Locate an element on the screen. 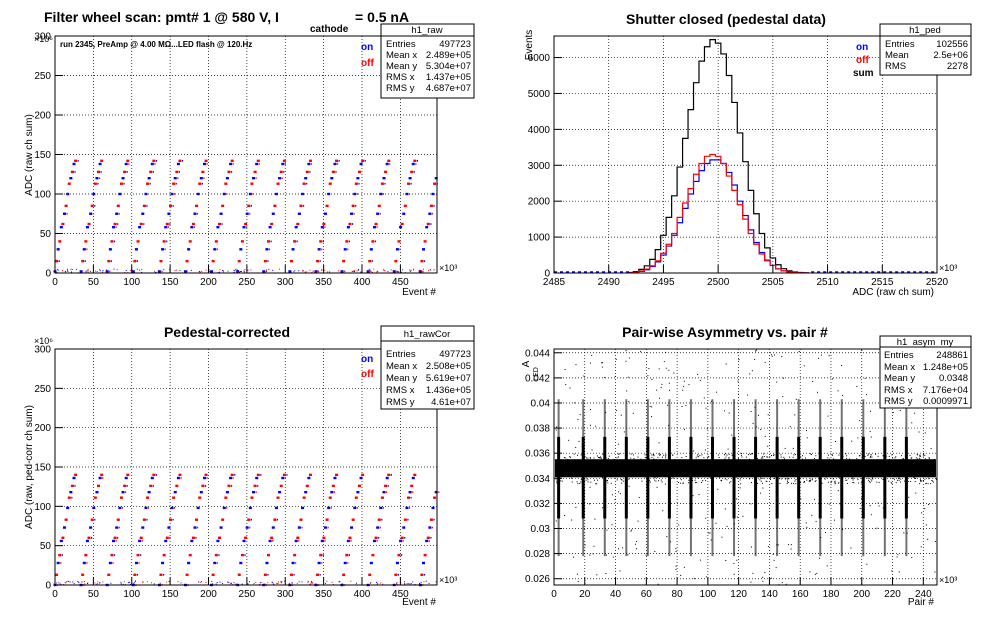 The image size is (996, 622). spike-core is located at coordinates (583, 477).